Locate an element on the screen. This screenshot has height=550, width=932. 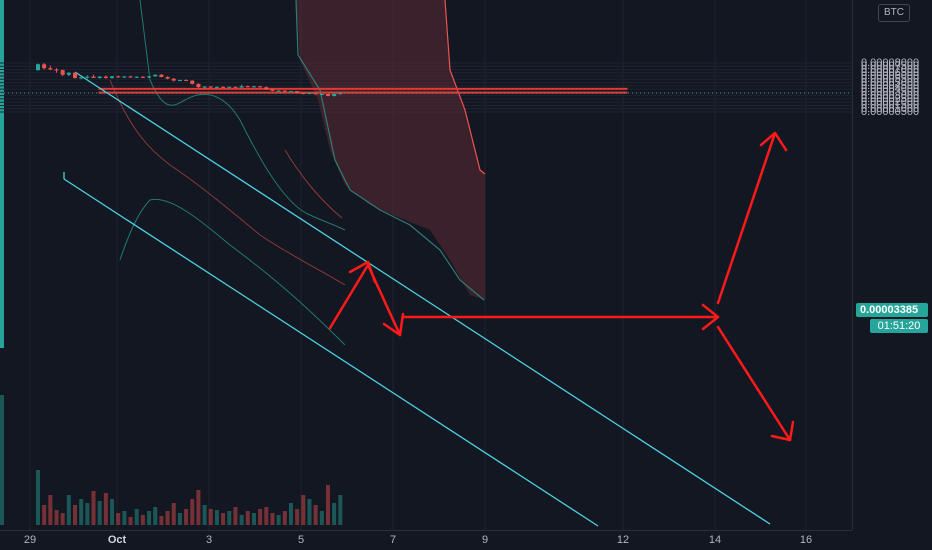
ichimoku-cloud is located at coordinates (390, 150).